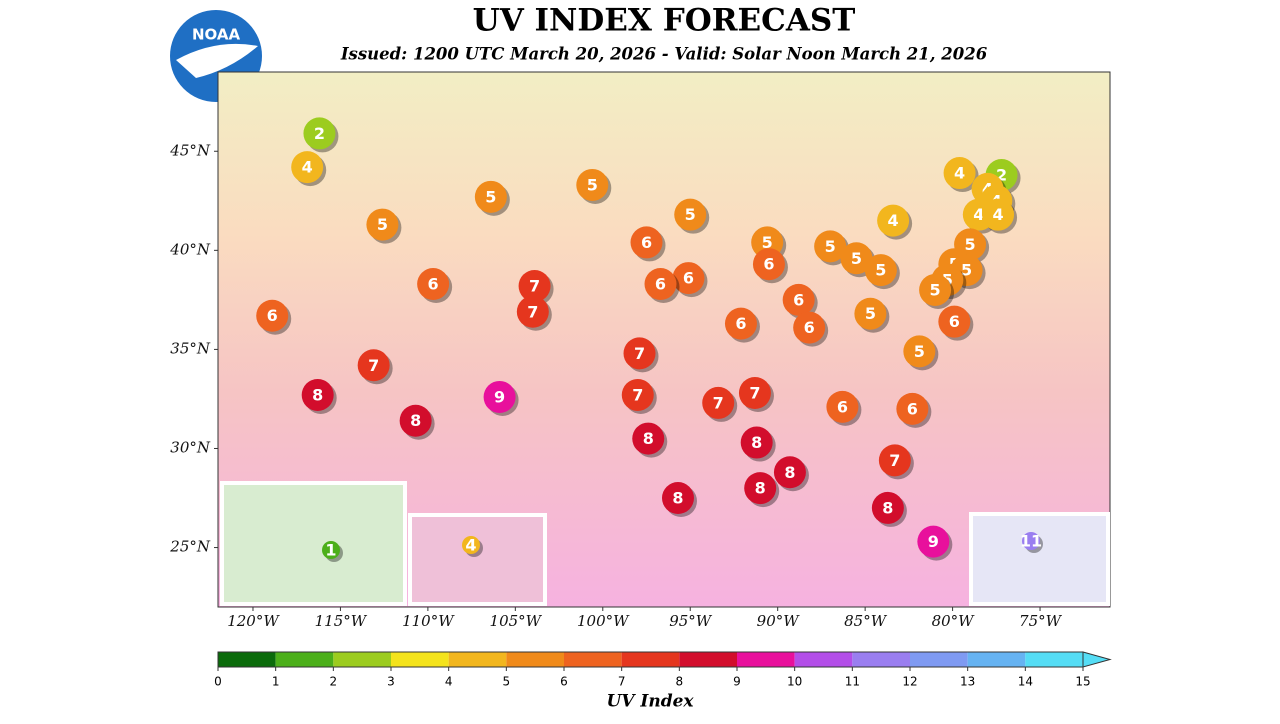 This screenshot has height=724, width=1280. What do you see at coordinates (933, 541) in the screenshot?
I see `marker-label: 9` at bounding box center [933, 541].